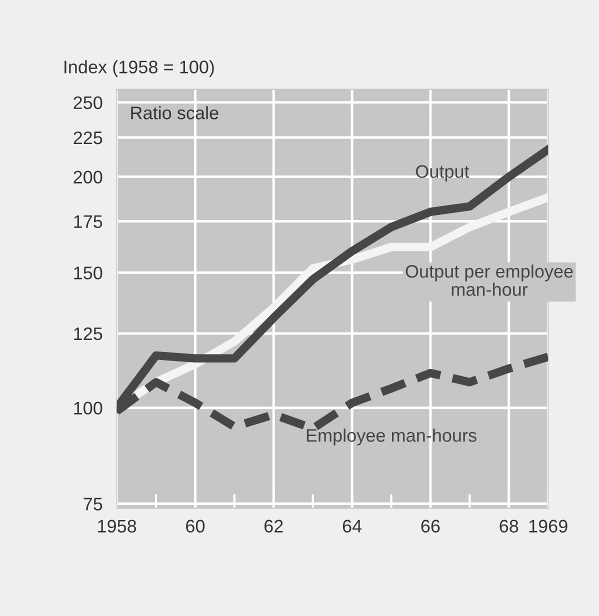  I want to click on series-label: Employee man-hours, so click(391, 437).